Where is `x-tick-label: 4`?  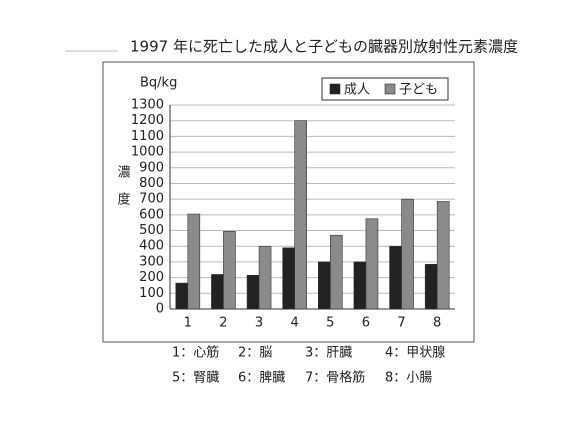 x-tick-label: 4 is located at coordinates (295, 323).